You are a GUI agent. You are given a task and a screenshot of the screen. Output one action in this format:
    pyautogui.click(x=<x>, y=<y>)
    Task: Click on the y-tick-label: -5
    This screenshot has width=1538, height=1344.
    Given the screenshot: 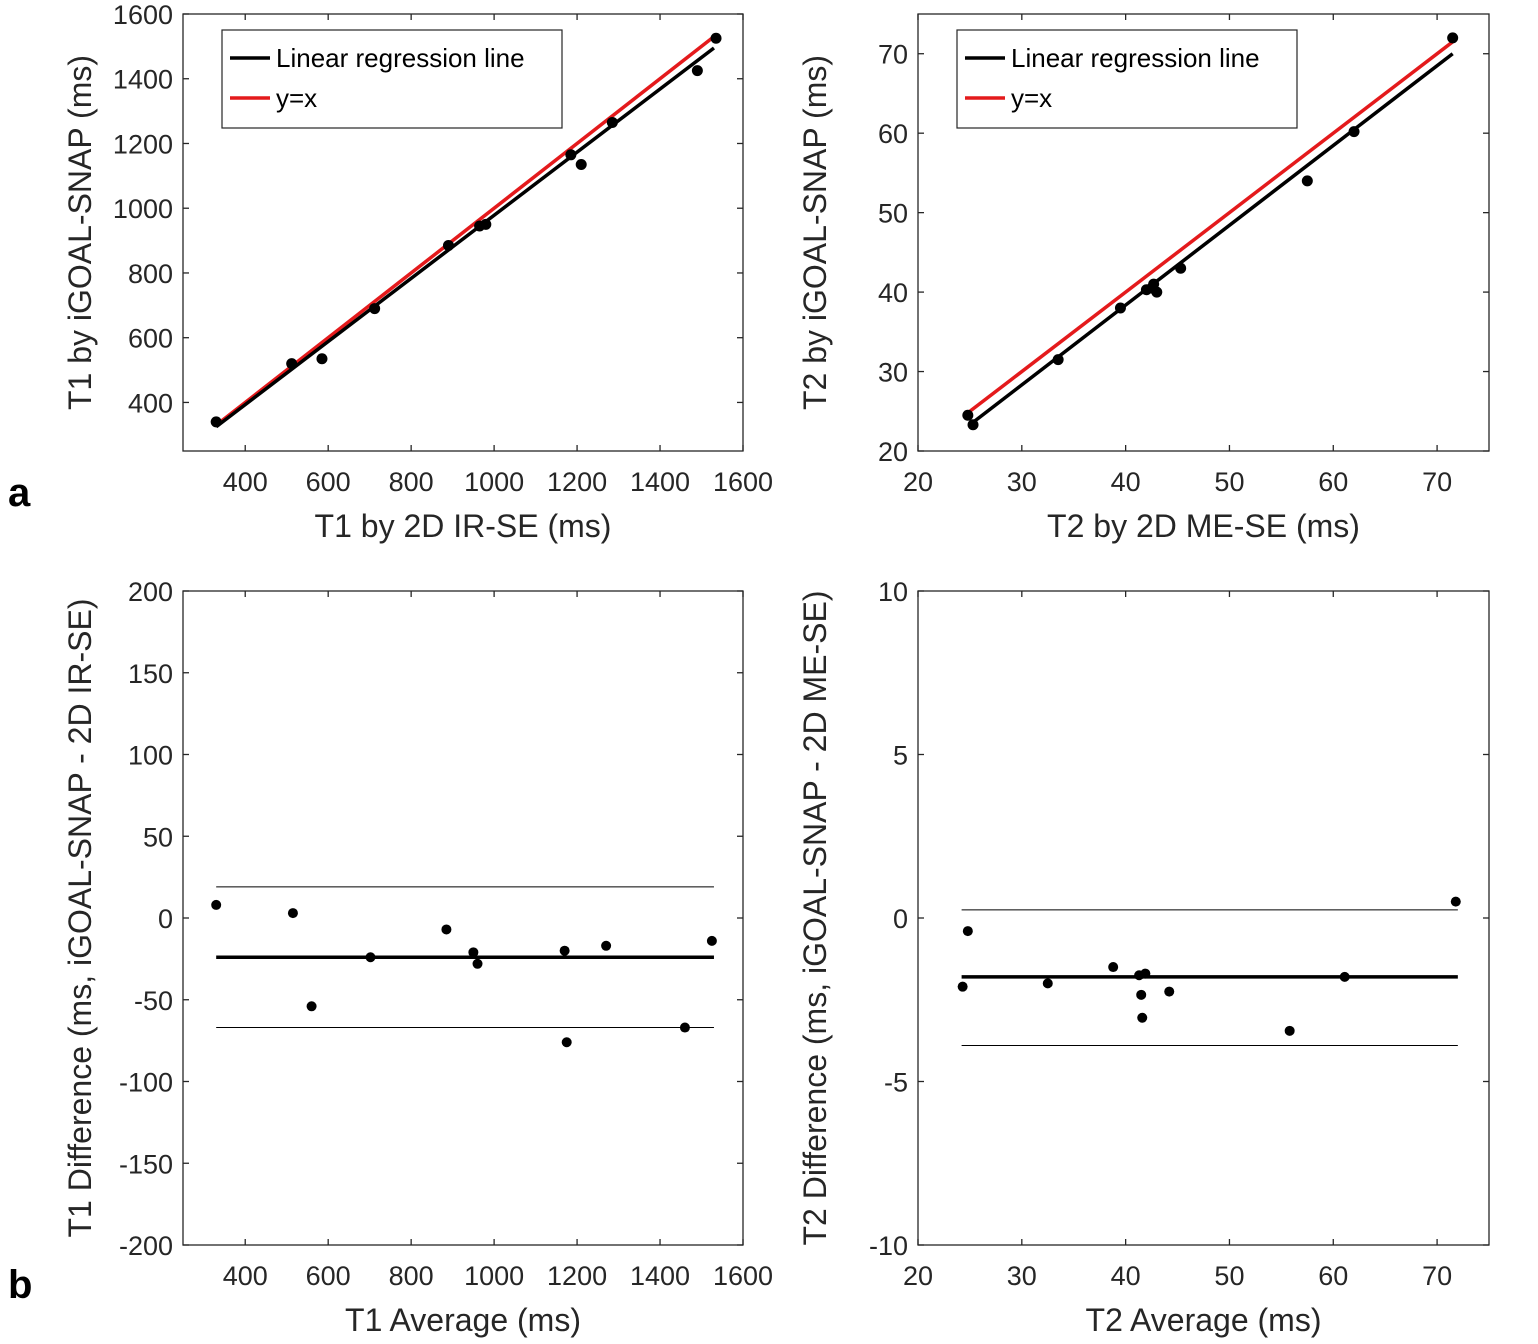 What is the action you would take?
    pyautogui.click(x=896, y=1083)
    